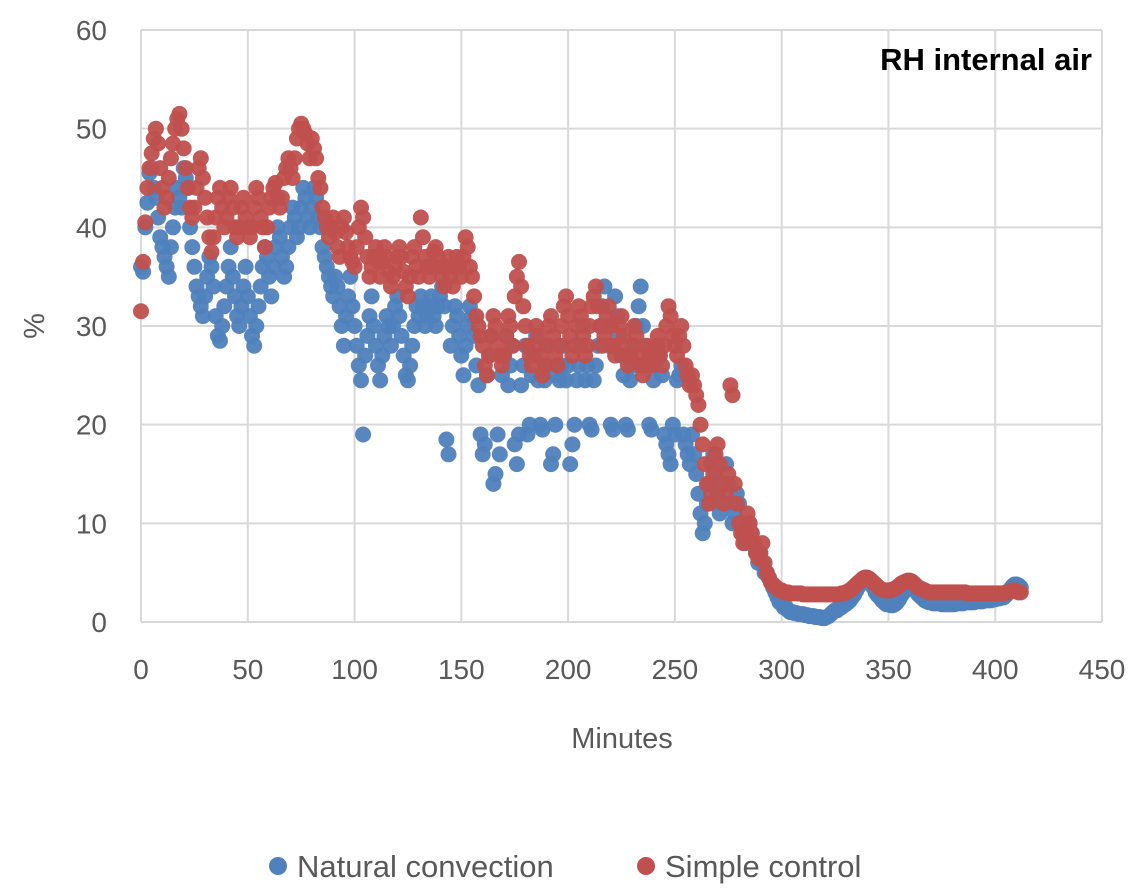 This screenshot has height=894, width=1140. Describe the element at coordinates (781, 669) in the screenshot. I see `x-tick-label: 300` at that location.